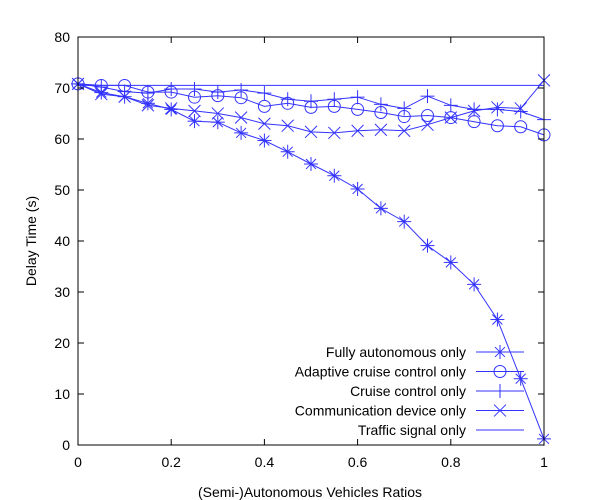  Describe the element at coordinates (62, 394) in the screenshot. I see `y-tick-label: 10` at that location.